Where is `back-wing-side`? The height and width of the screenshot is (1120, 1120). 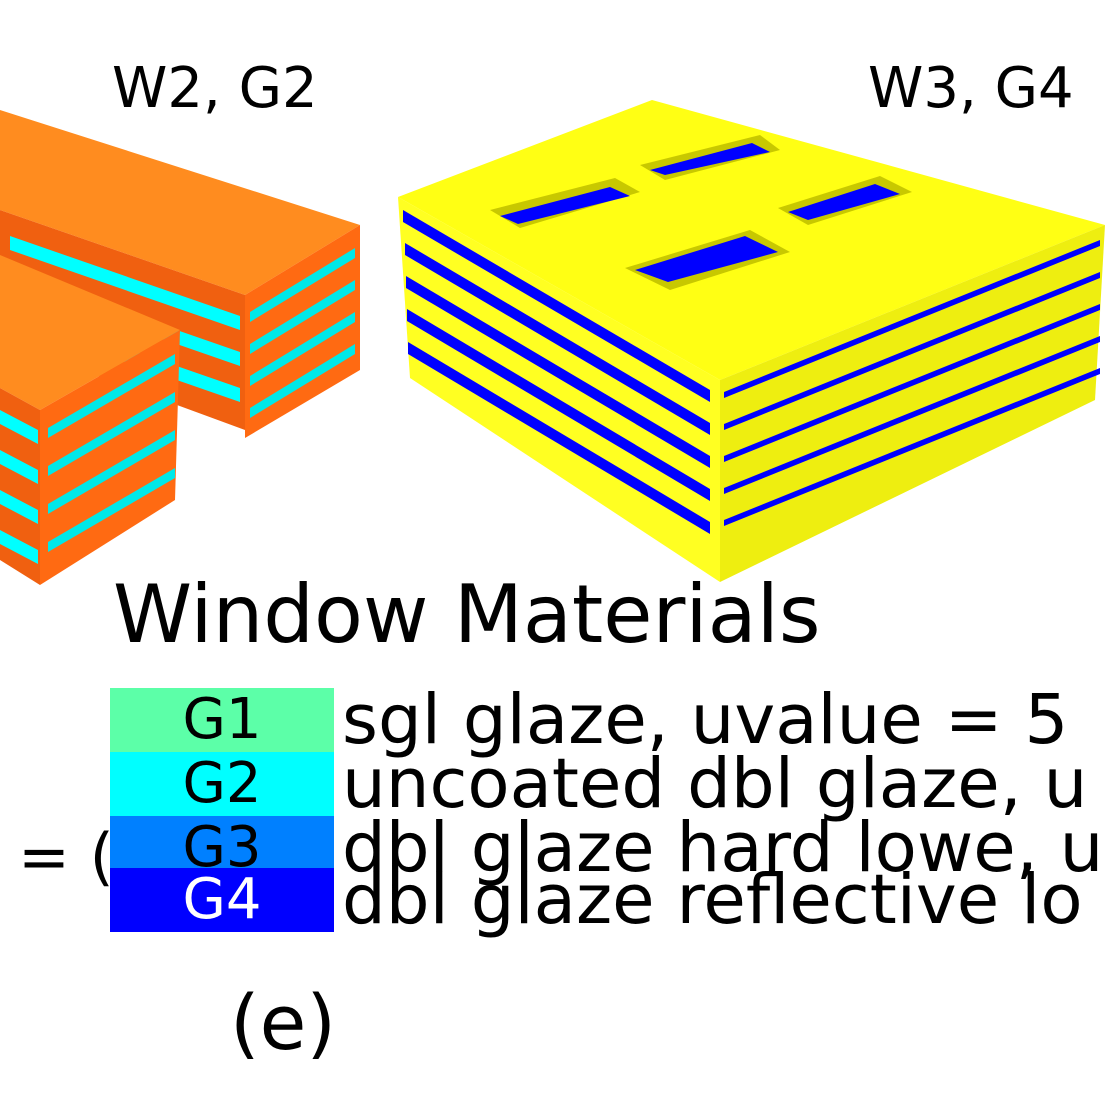 back-wing-side is located at coordinates (302, 331).